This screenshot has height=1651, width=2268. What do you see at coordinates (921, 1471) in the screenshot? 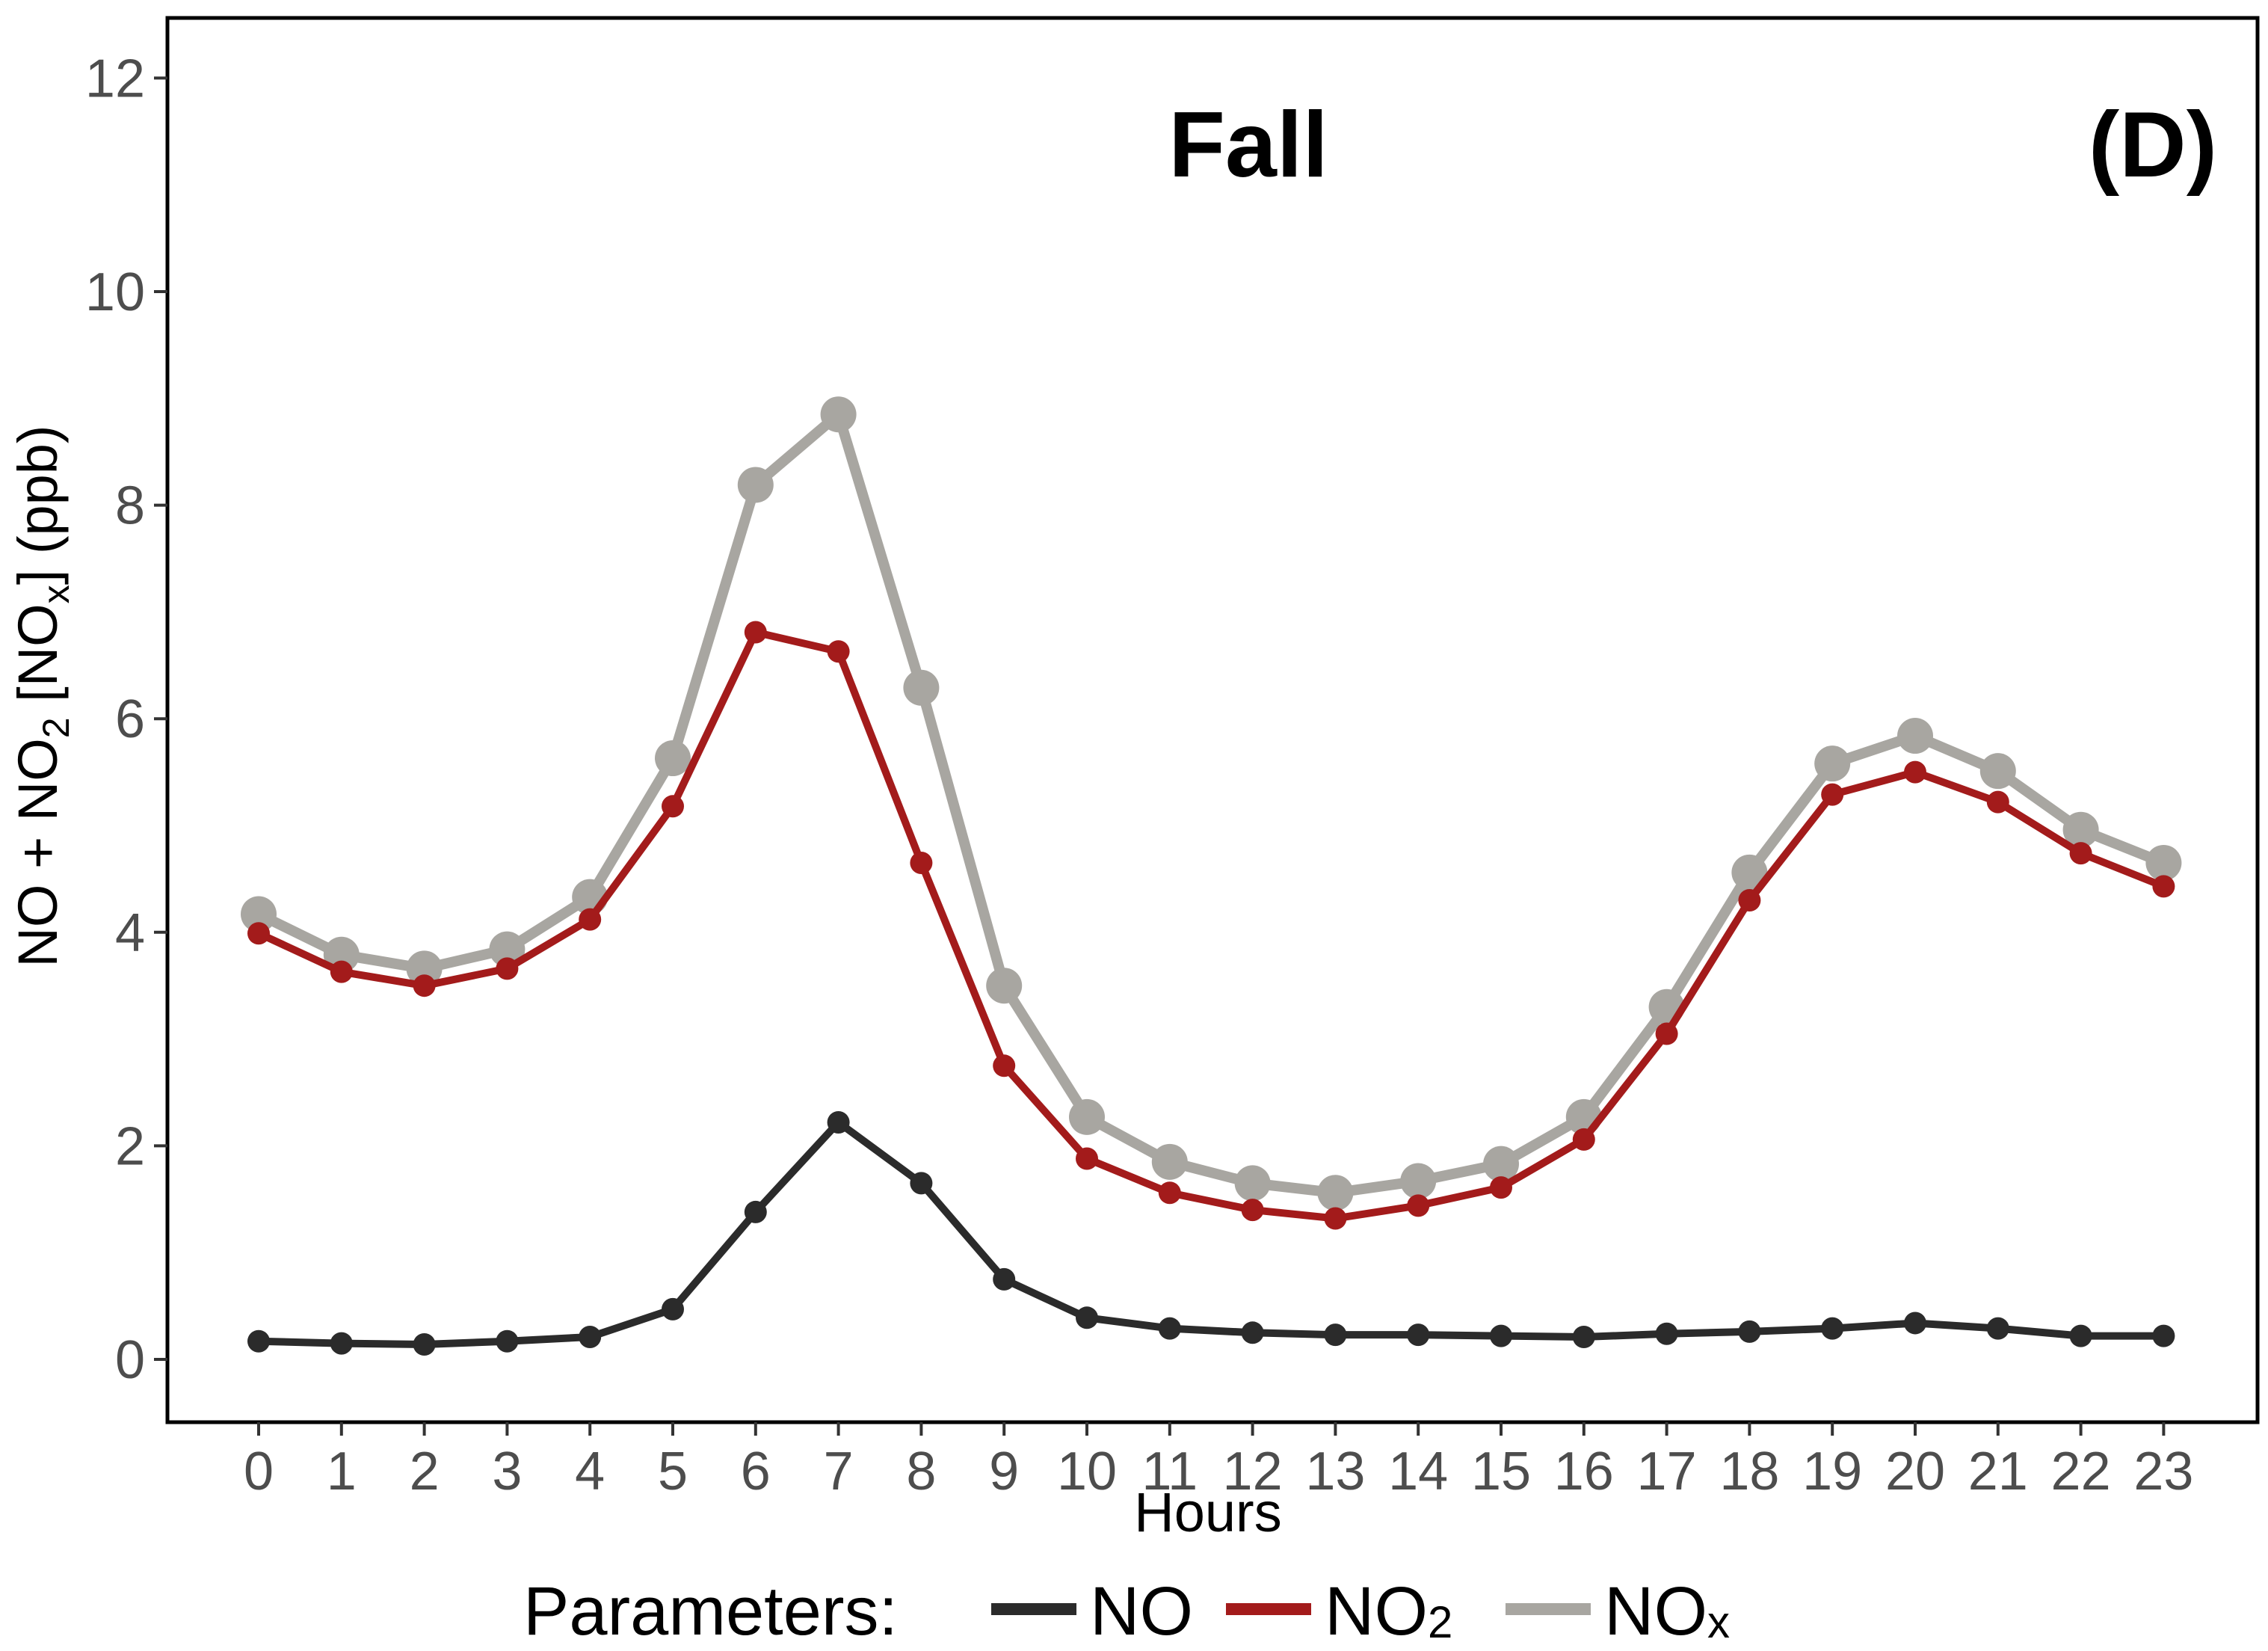
I see `x-tick-label: 8` at bounding box center [921, 1471].